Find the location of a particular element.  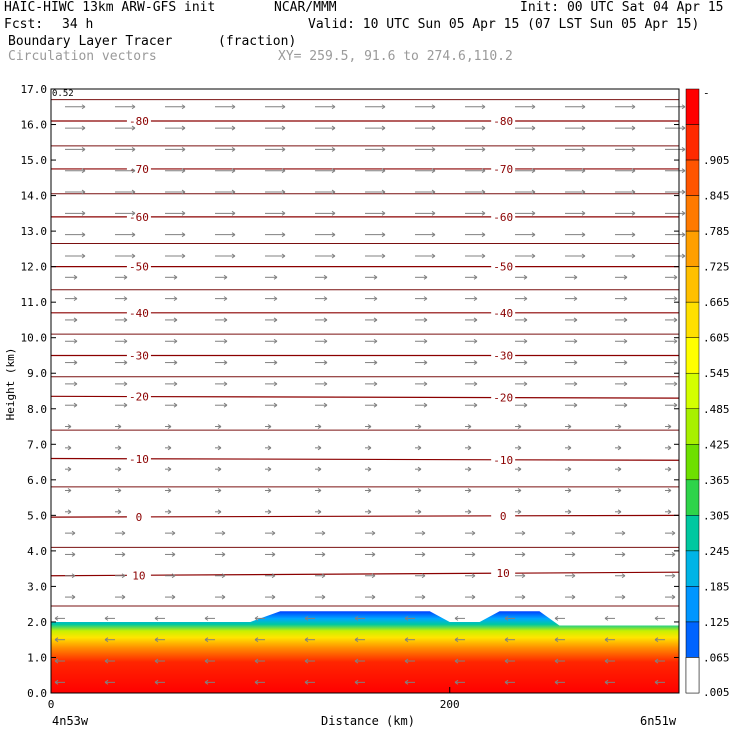

org-label: NCAR/MMM is located at coordinates (305, 7).